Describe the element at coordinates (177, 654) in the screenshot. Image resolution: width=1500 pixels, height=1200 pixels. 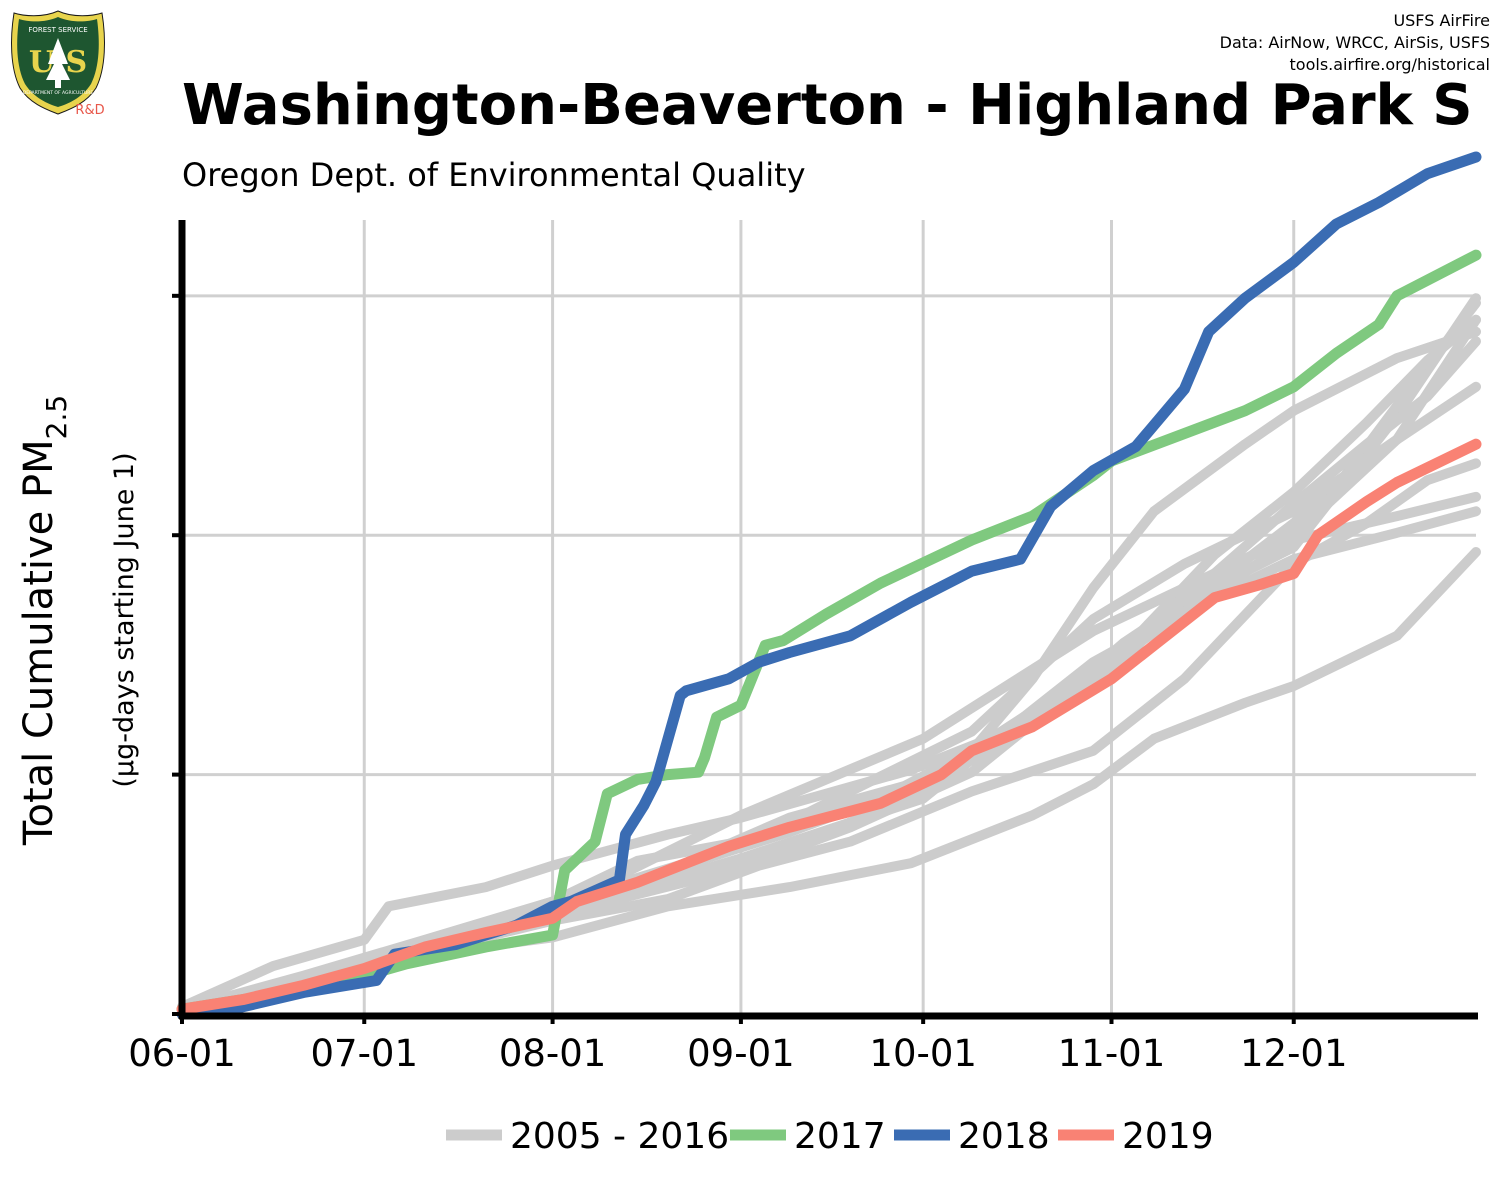
I see `y-ticks` at that location.